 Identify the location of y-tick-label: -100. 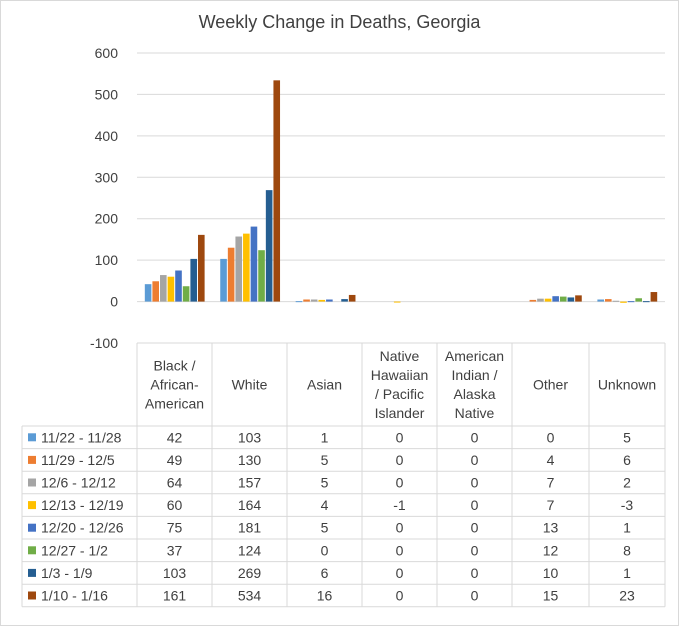
(104, 343).